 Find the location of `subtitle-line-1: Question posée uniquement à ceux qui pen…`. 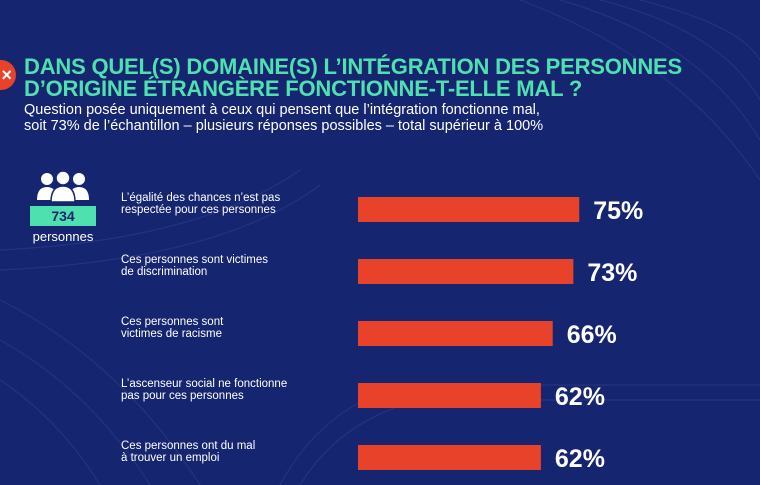

subtitle-line-1: Question posée uniquement à ceux qui pen… is located at coordinates (282, 110).